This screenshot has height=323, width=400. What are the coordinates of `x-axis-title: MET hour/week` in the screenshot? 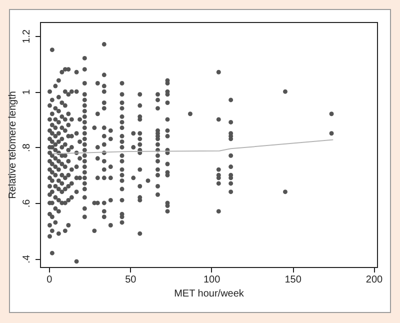 It's located at (209, 294).